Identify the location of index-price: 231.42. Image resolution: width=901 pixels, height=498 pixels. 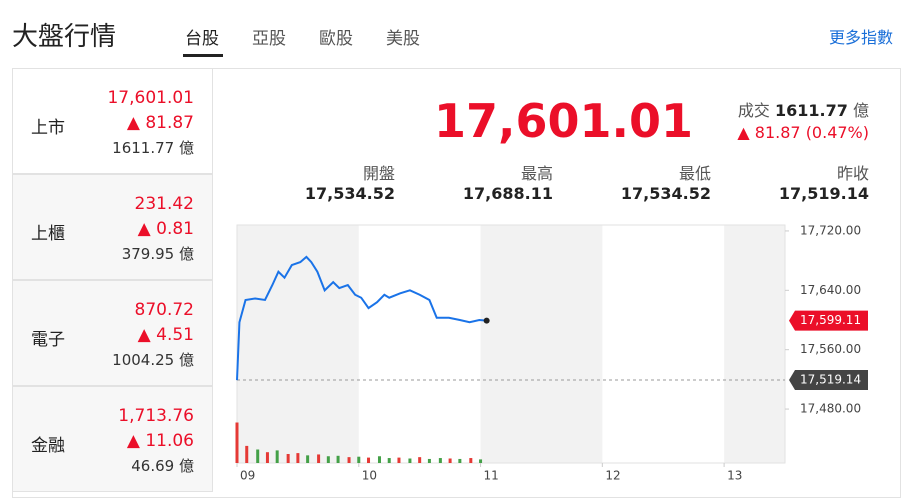
(164, 204).